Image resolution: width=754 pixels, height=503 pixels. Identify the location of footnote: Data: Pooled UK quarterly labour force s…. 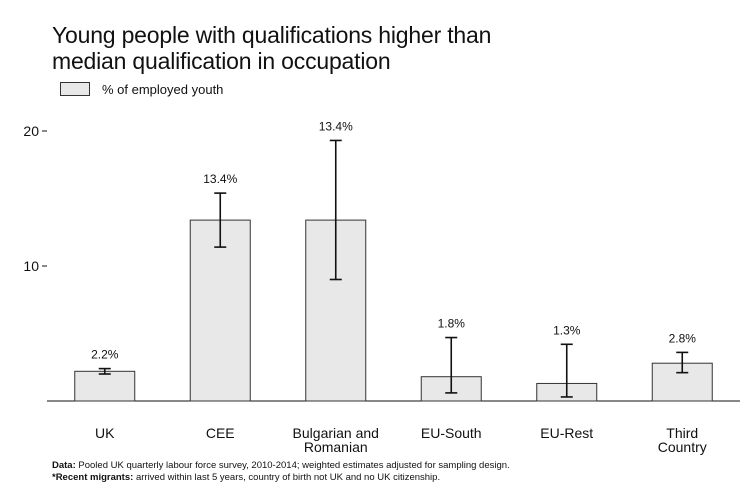
(281, 472).